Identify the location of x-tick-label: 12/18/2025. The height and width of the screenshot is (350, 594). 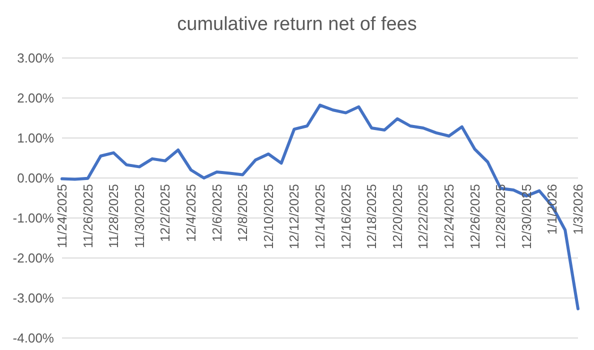
(372, 217).